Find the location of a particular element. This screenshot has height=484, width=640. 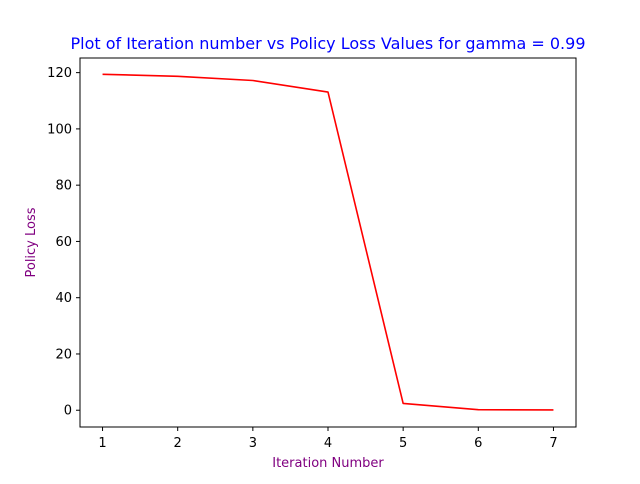

x-tick-label: 7 is located at coordinates (553, 443).